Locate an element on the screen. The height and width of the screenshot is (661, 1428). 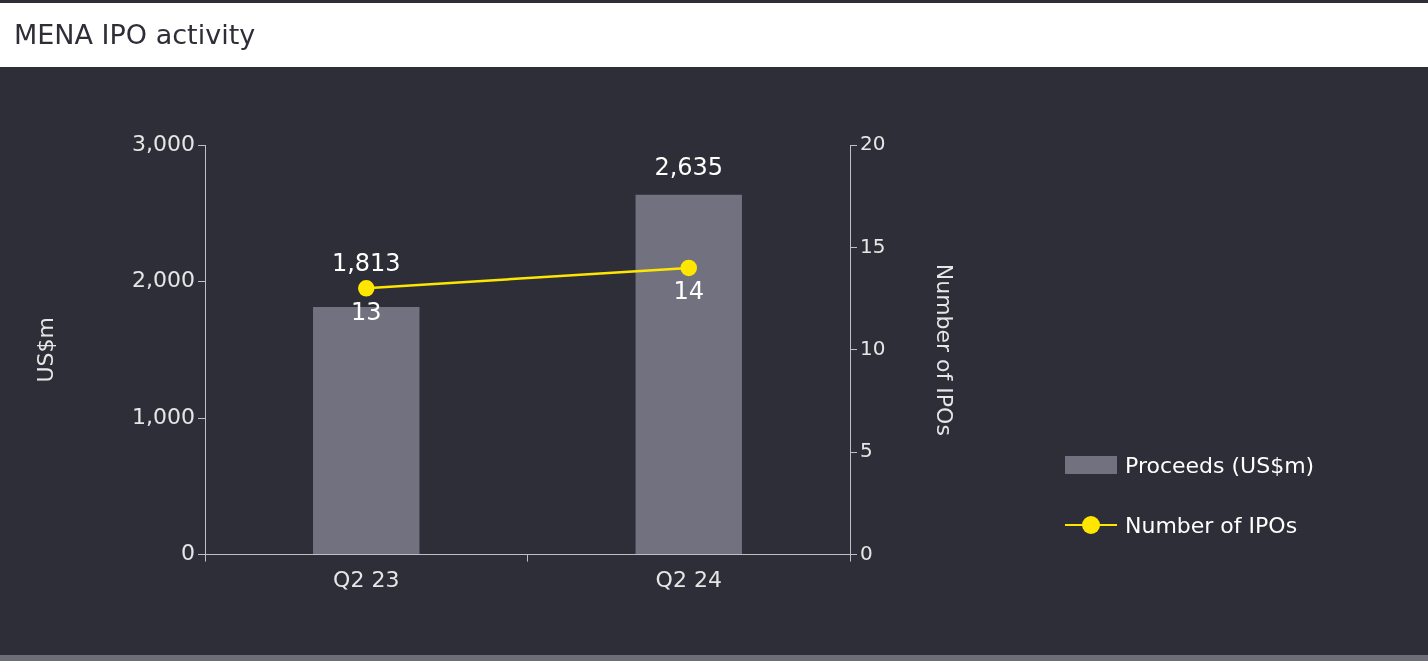
data-label: 1,813 is located at coordinates (366, 262).